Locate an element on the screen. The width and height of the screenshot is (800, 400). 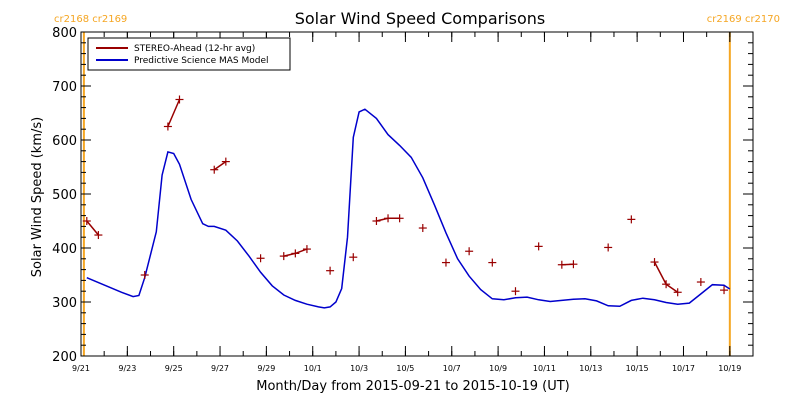
legend-box is located at coordinates (189, 54).